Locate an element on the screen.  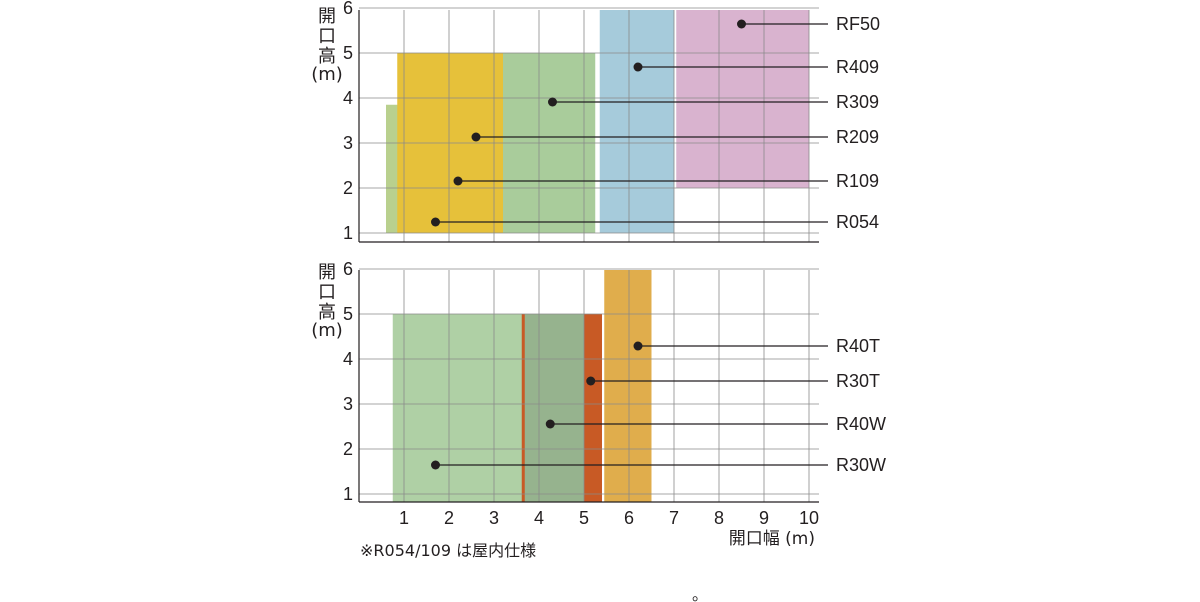
y-axis-title-bottom: 開 口 高 (m) is located at coordinates (327, 301).